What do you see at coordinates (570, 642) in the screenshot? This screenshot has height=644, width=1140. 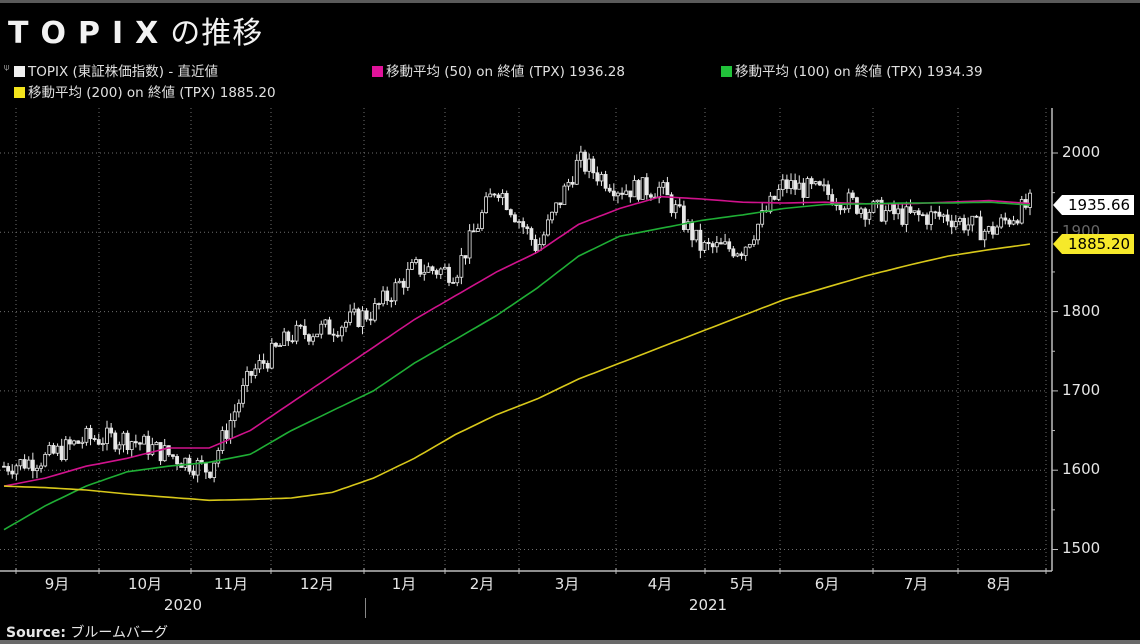 I see `bottom-border` at bounding box center [570, 642].